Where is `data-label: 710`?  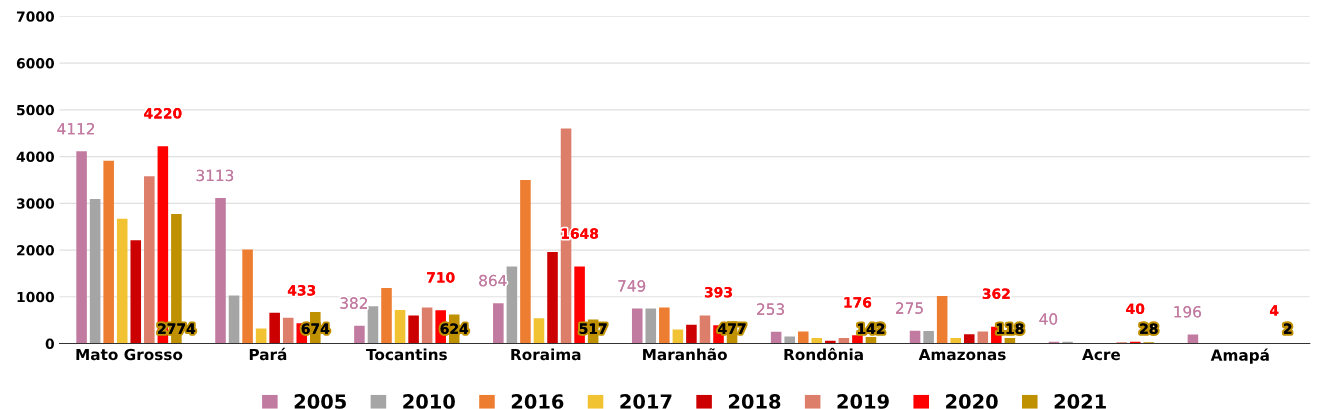 data-label: 710 is located at coordinates (441, 277).